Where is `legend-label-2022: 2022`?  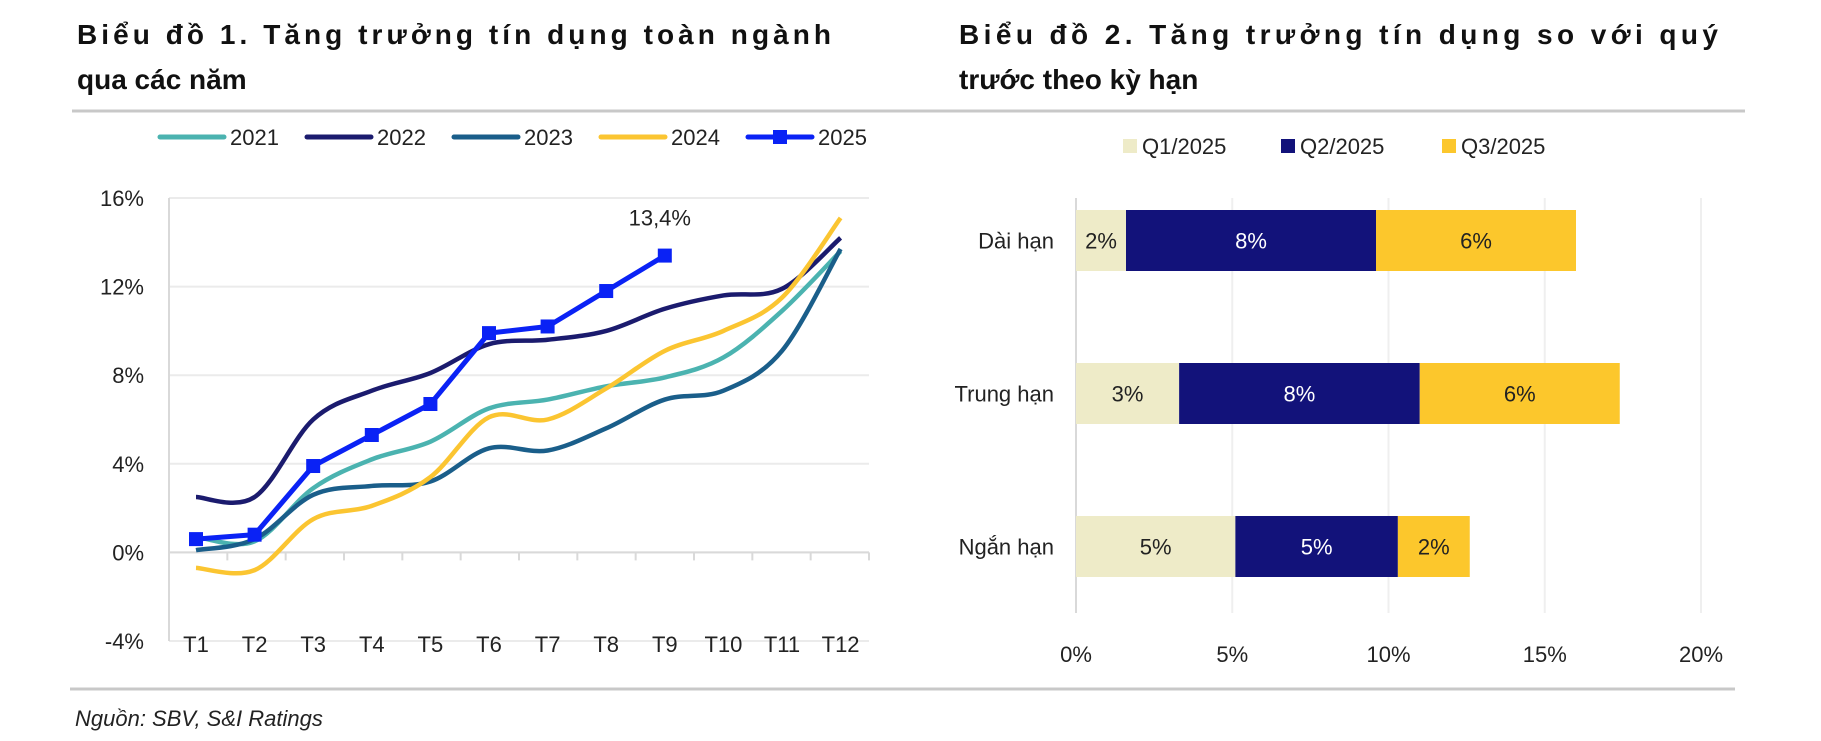 legend-label-2022: 2022 is located at coordinates (401, 137).